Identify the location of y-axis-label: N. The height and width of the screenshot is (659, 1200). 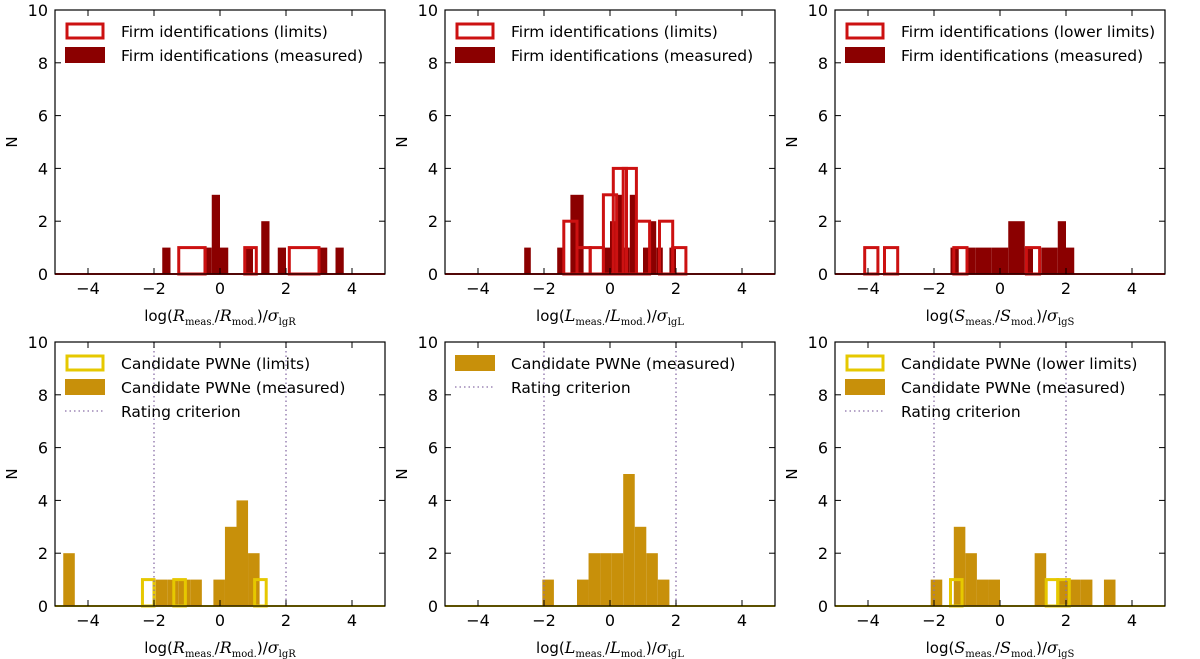
(792, 473).